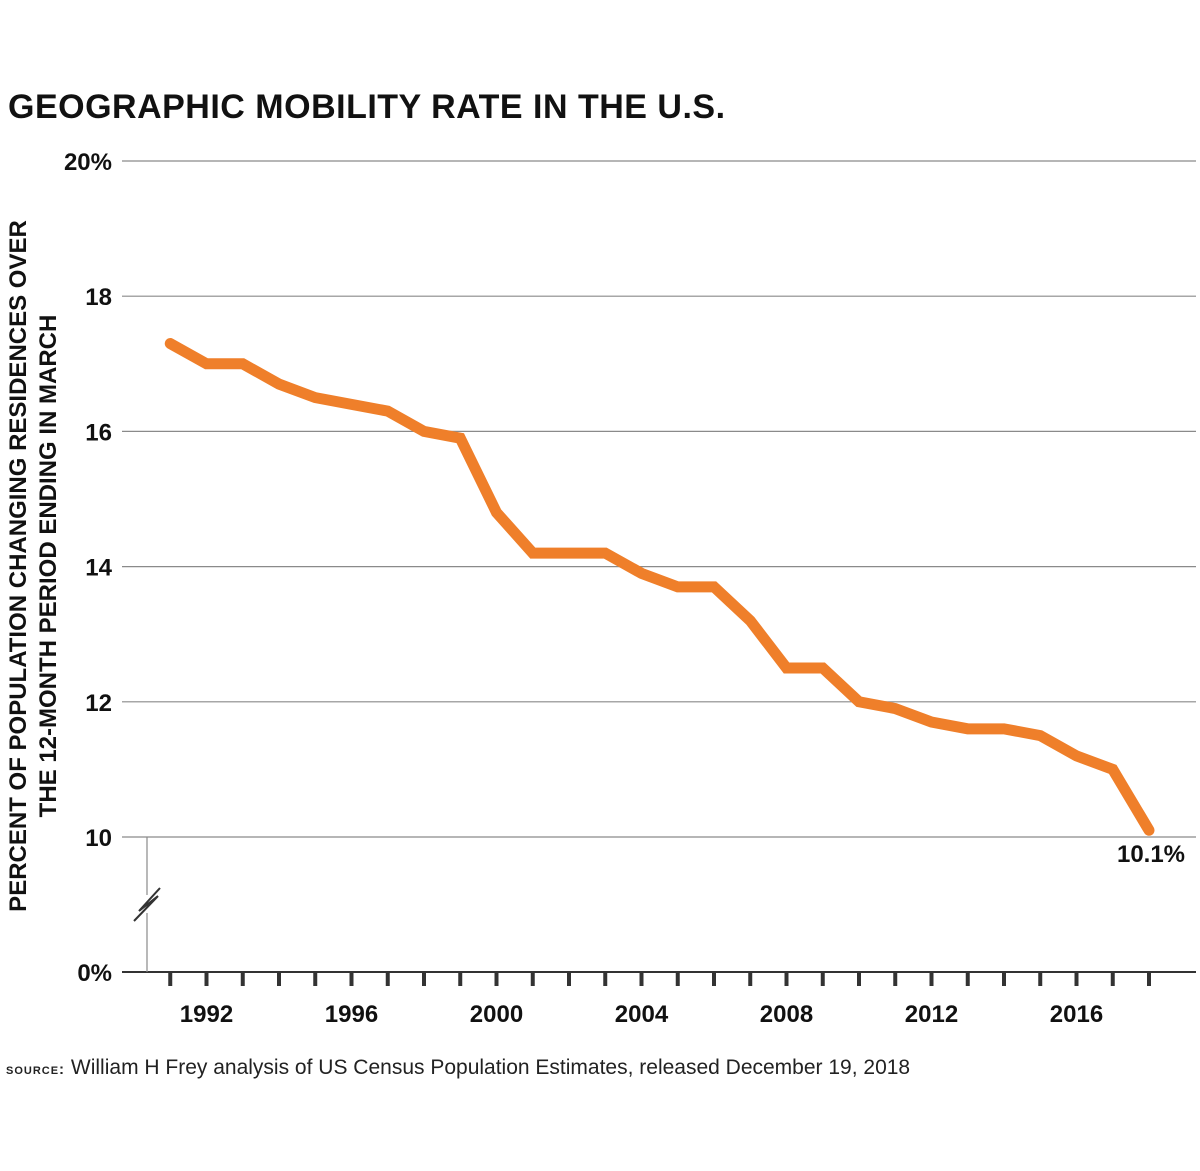 The width and height of the screenshot is (1200, 1171). I want to click on x-tick-label: 2008, so click(786, 1014).